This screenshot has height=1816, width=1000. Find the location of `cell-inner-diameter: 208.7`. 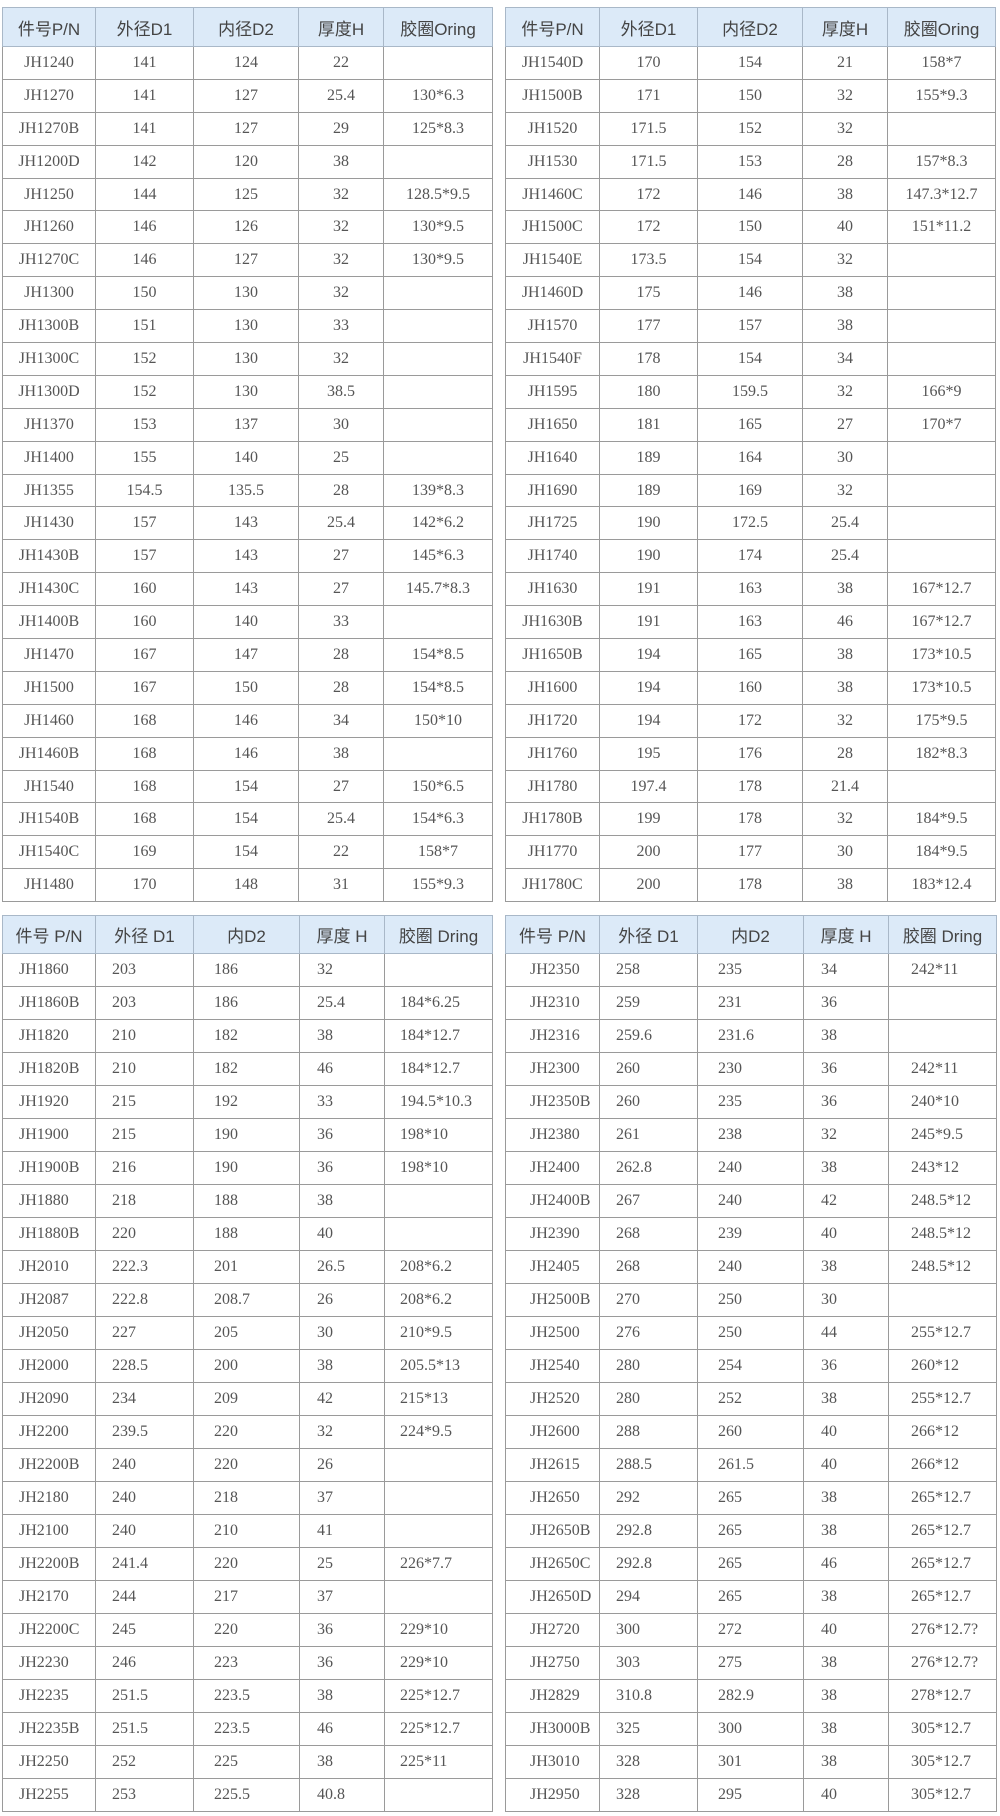

cell-inner-diameter: 208.7 is located at coordinates (246, 1300).